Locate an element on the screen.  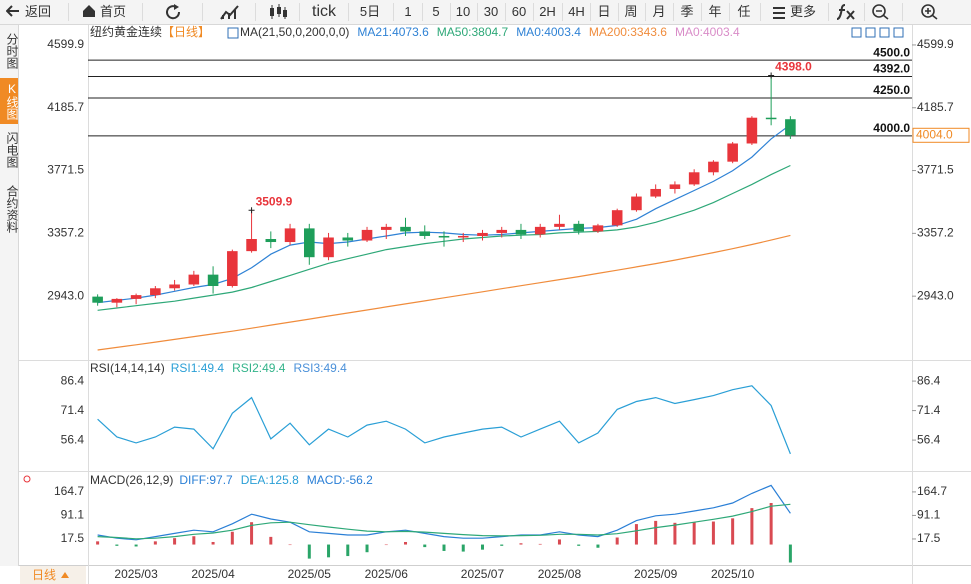
period-button: 30 is located at coordinates (491, 11).